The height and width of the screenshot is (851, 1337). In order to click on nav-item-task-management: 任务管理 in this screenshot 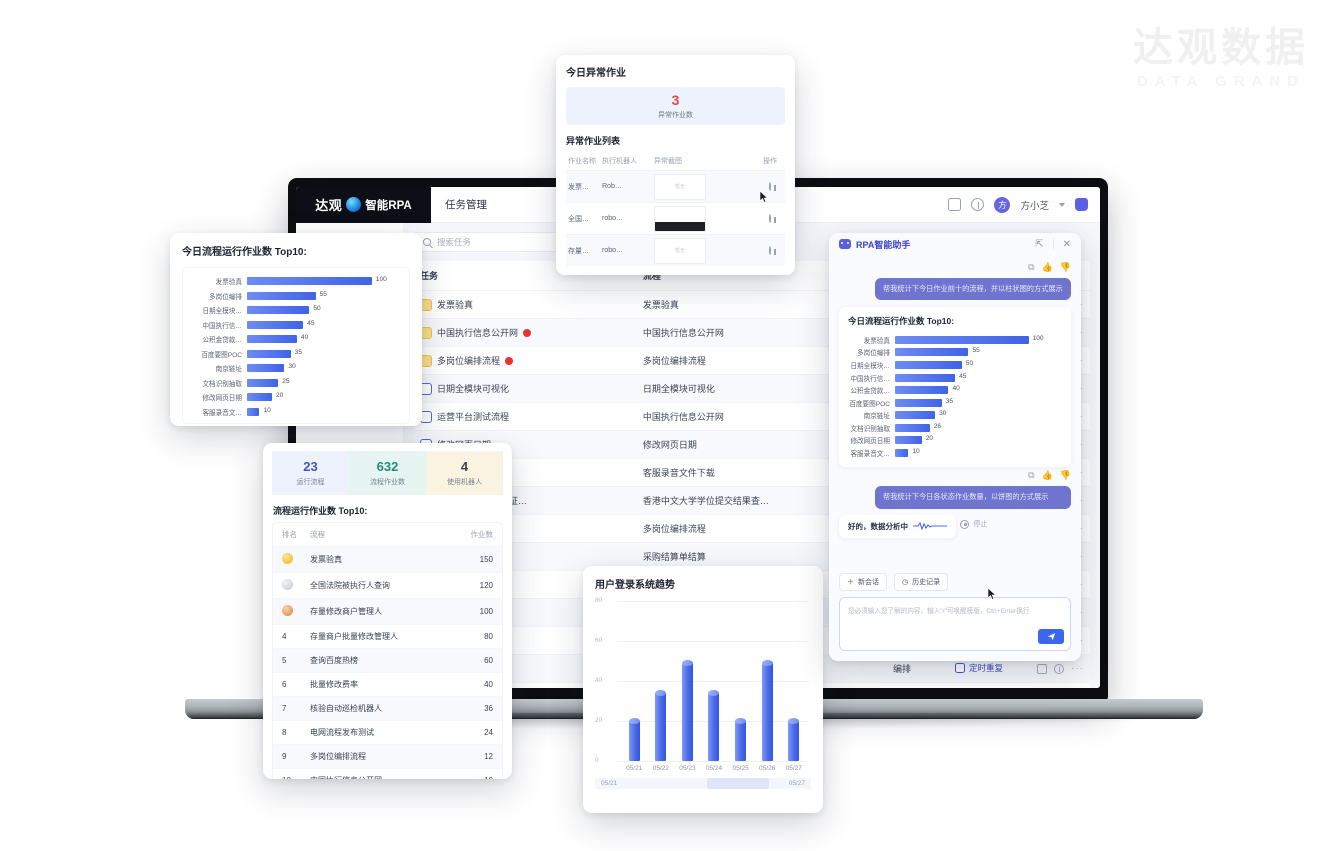, I will do `click(466, 205)`.